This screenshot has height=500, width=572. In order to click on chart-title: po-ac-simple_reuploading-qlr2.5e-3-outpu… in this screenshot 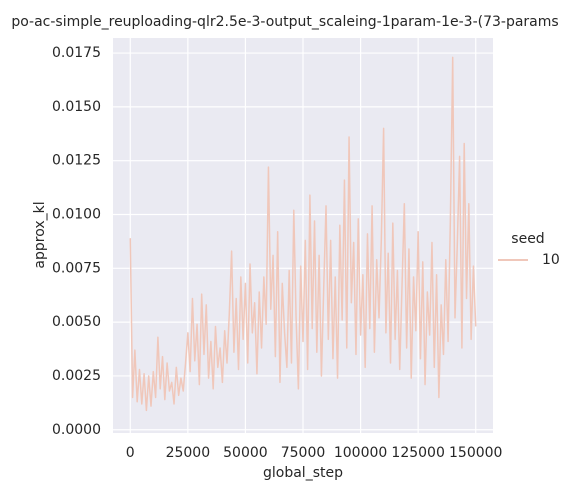, I will do `click(284, 22)`.